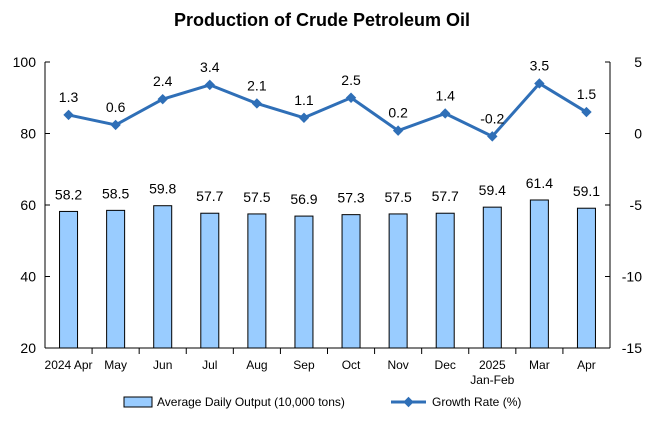 This screenshot has height=440, width=660. What do you see at coordinates (408, 402) in the screenshot?
I see `legend-line-marker` at bounding box center [408, 402].